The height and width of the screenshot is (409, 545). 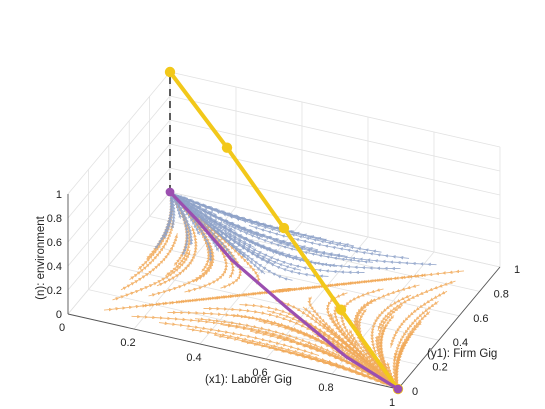 I want to click on z-tick-label: 0, so click(x=59, y=315).